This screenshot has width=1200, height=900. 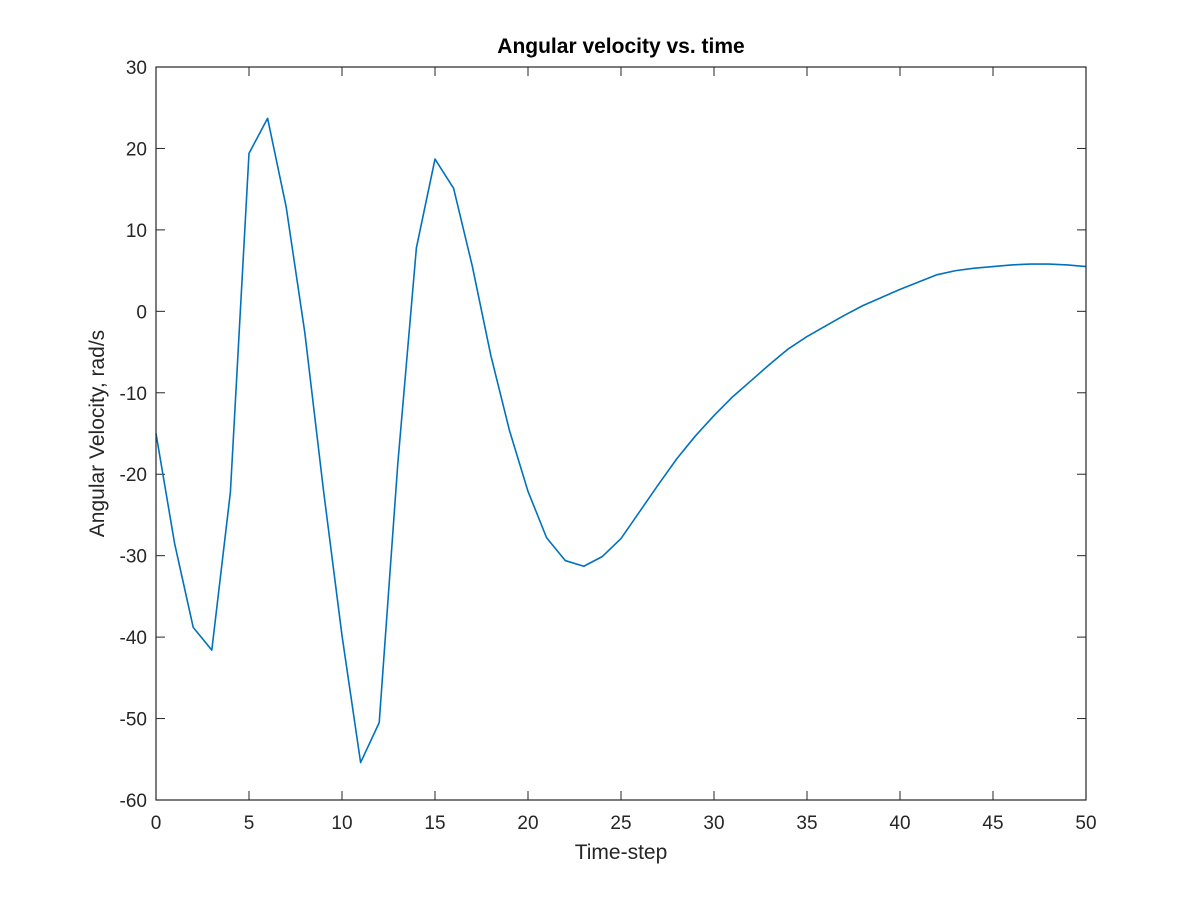 What do you see at coordinates (133, 638) in the screenshot?
I see `y-tick-label: -40` at bounding box center [133, 638].